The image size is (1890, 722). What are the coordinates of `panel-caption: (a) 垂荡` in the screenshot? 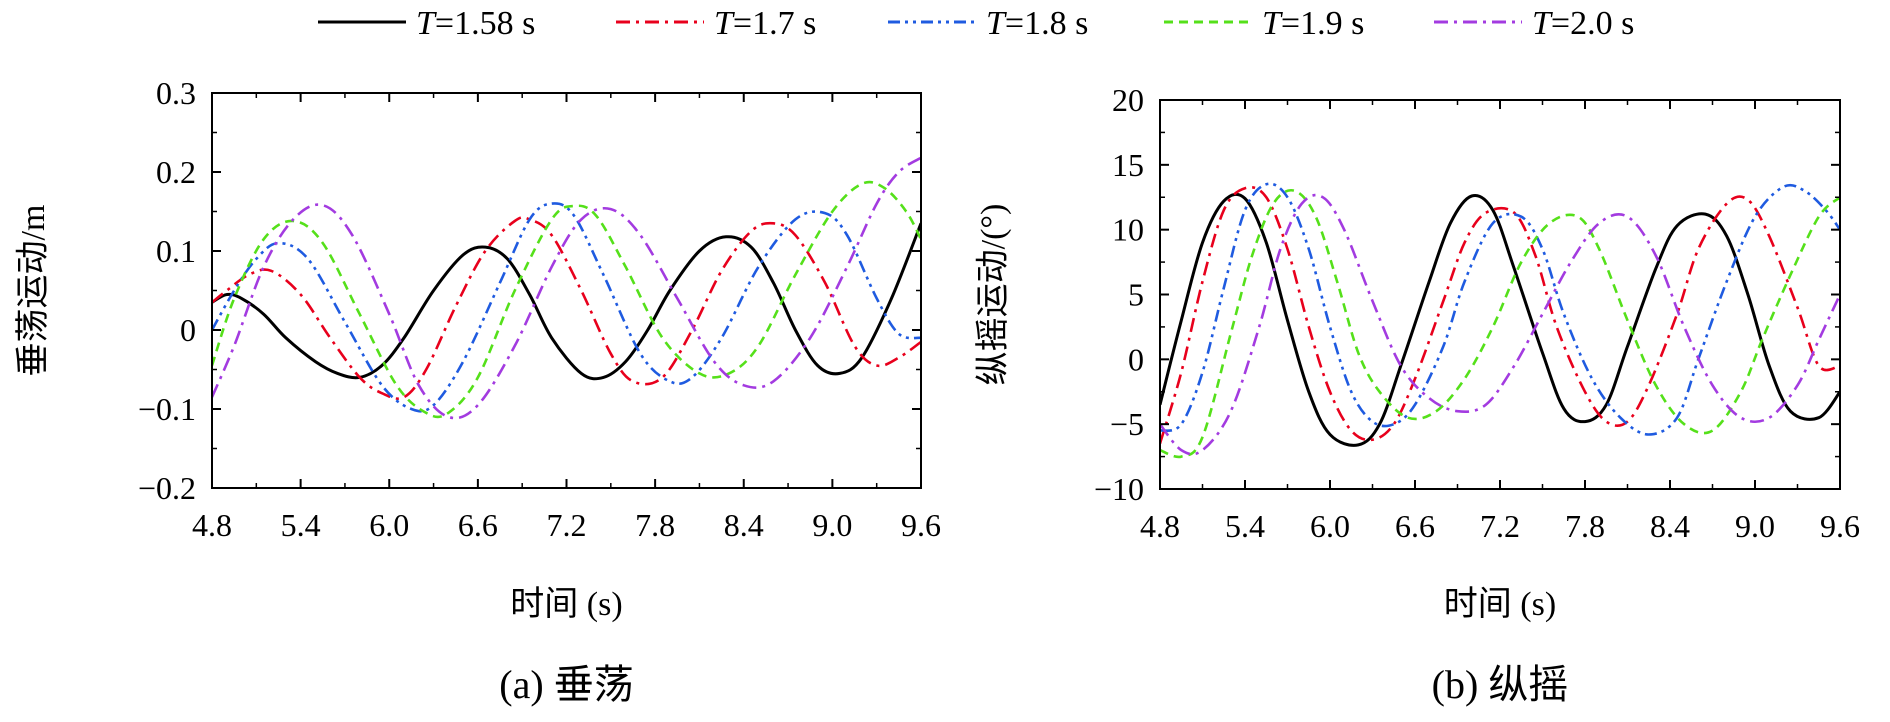 It's located at (566, 684).